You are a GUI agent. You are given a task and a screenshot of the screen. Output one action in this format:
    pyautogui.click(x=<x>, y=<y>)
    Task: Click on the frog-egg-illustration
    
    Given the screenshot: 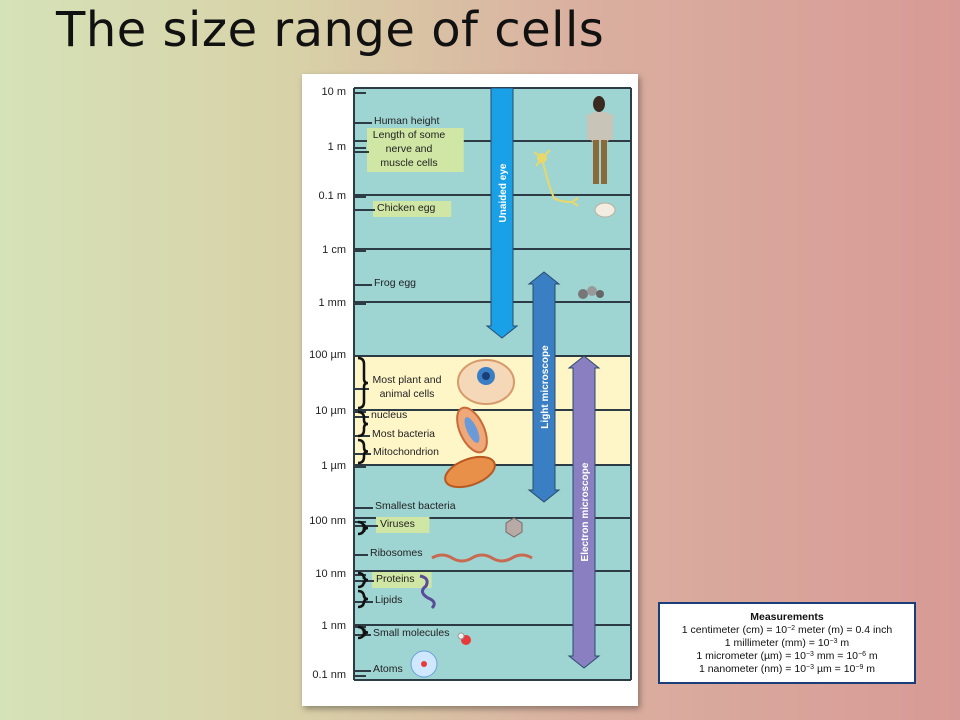 What is the action you would take?
    pyautogui.click(x=591, y=292)
    